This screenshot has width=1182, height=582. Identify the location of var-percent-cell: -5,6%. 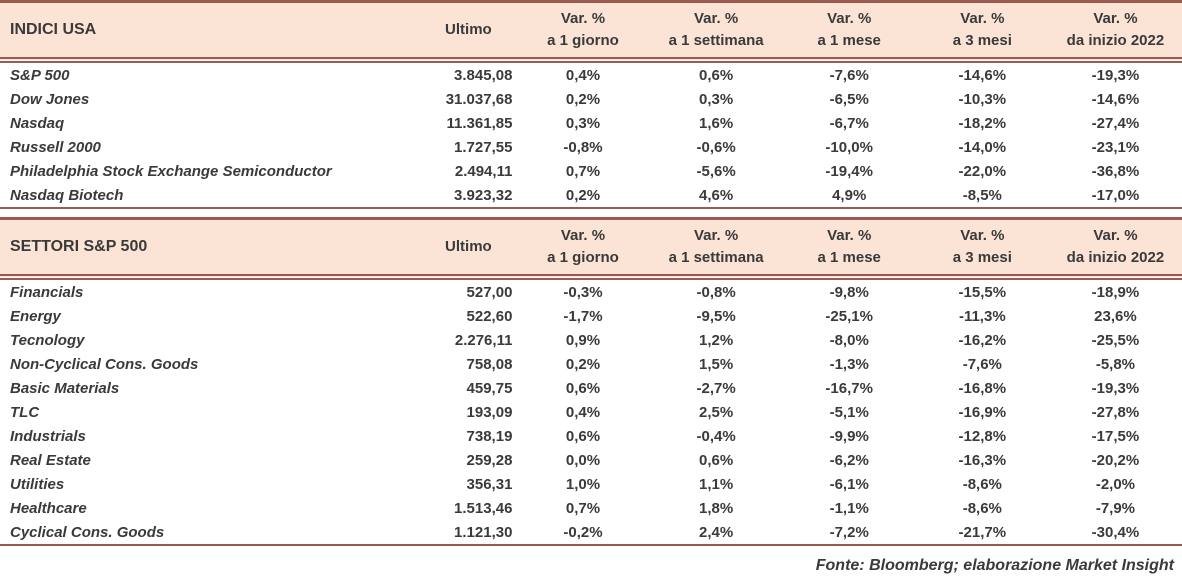
(716, 171).